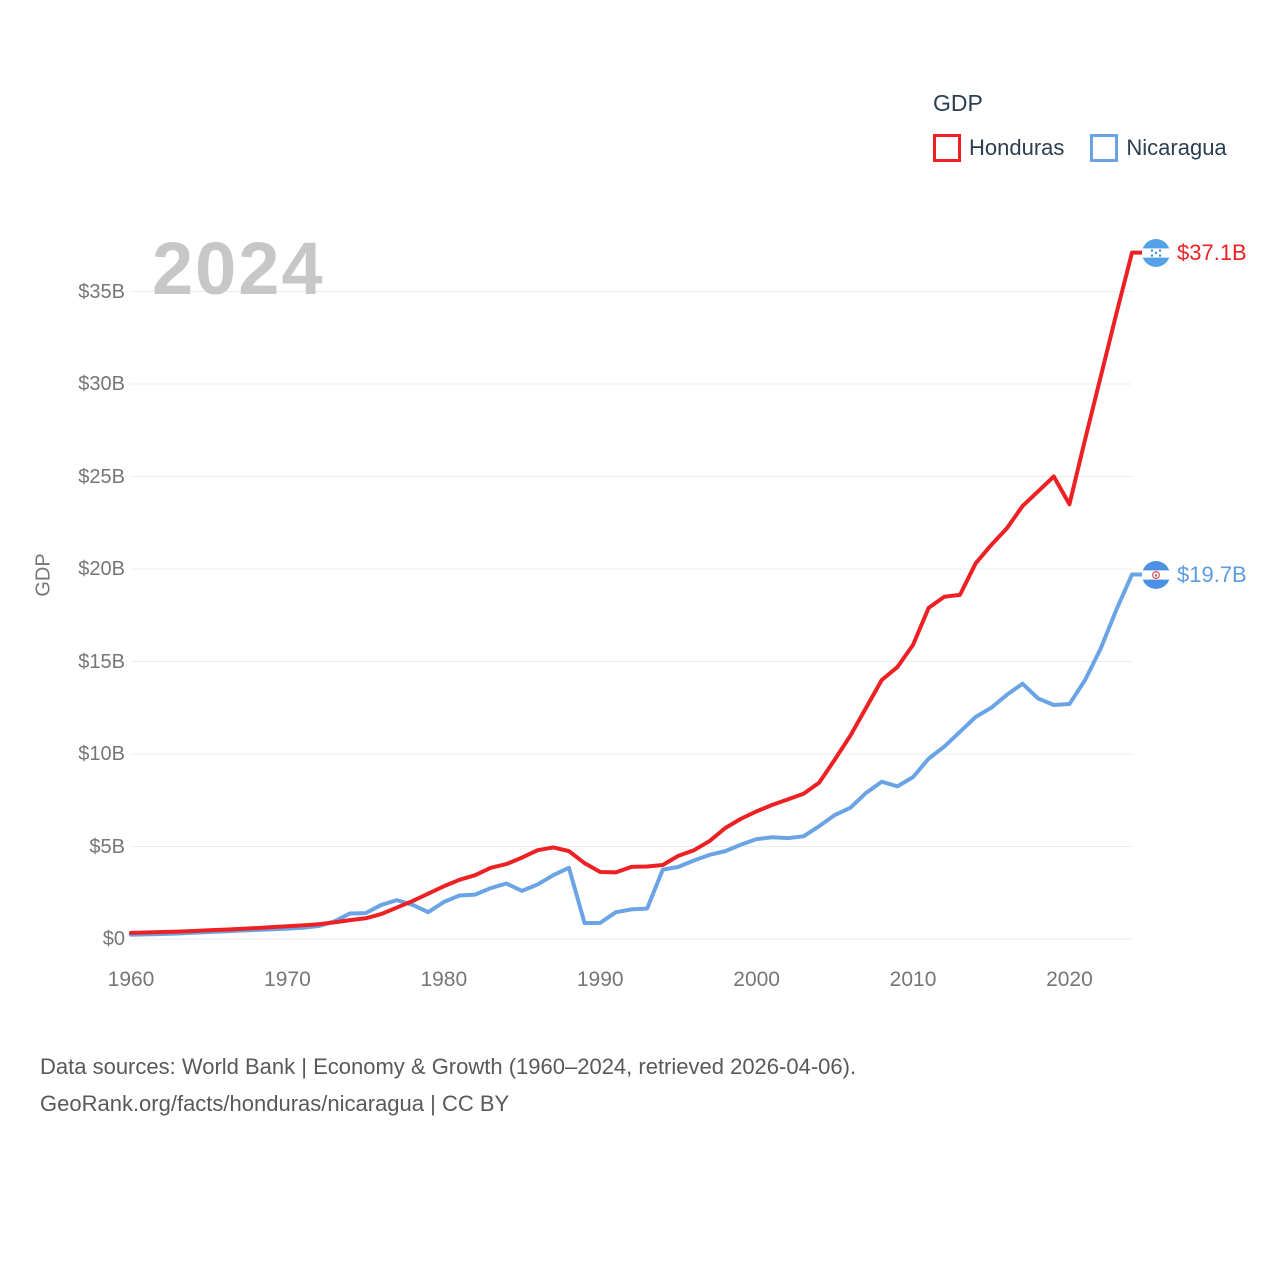 The height and width of the screenshot is (1280, 1280). I want to click on x-tick-label: 2000, so click(756, 979).